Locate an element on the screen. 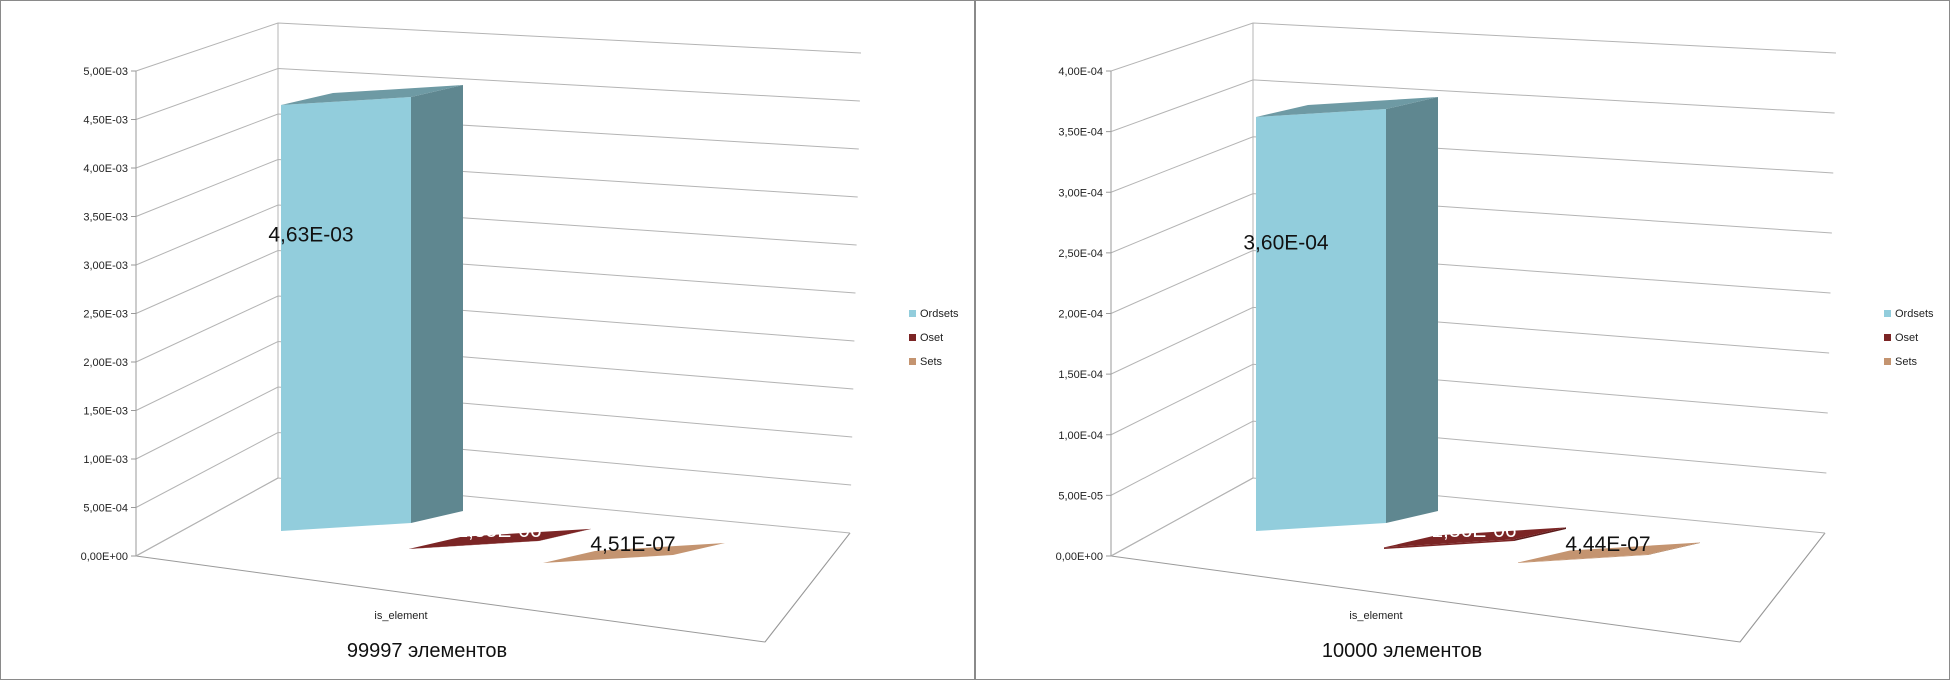 The height and width of the screenshot is (681, 1950). y-tick-label: 3,50E-04 is located at coordinates (1080, 133).